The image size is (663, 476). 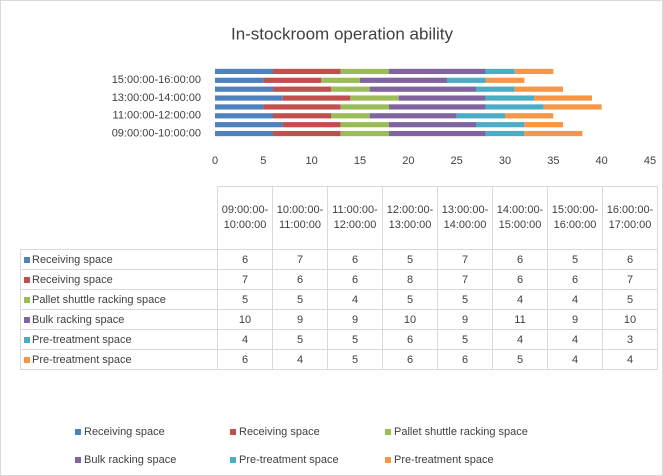 What do you see at coordinates (130, 460) in the screenshot?
I see `legend-label: Bulk racking space` at bounding box center [130, 460].